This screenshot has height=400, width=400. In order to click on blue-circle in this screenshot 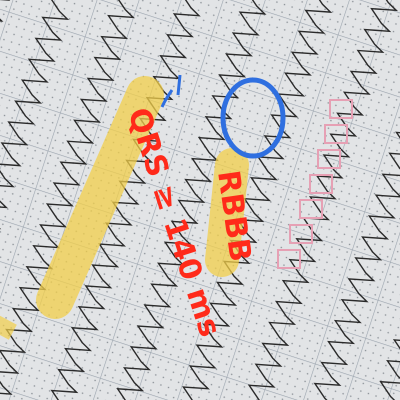, I will do `click(253, 118)`.